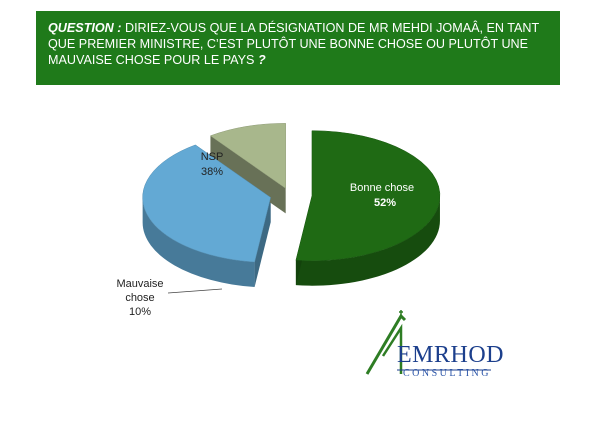 The image size is (600, 424). I want to click on label-mauvaise-chose-line2: chose, so click(139, 298).